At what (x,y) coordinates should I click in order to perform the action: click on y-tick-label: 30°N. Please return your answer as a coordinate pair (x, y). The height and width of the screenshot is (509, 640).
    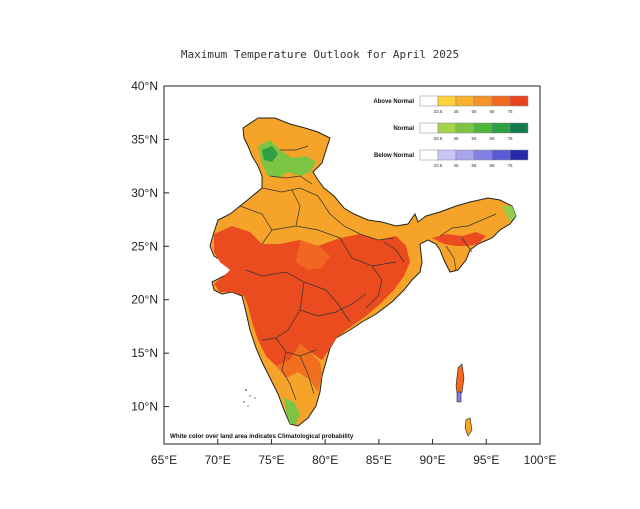
    Looking at the image, I should click on (144, 193).